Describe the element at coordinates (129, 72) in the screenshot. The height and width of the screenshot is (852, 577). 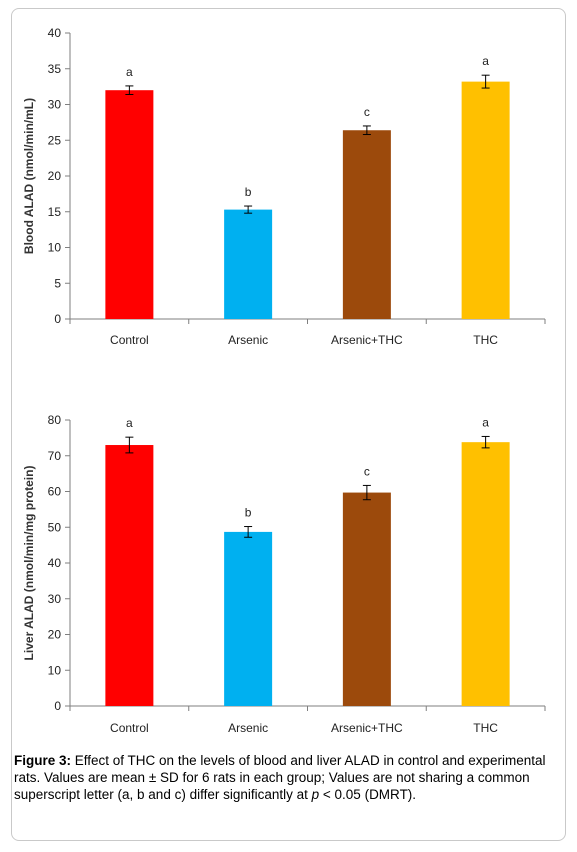
I see `blood-significance-letter-0: a` at that location.